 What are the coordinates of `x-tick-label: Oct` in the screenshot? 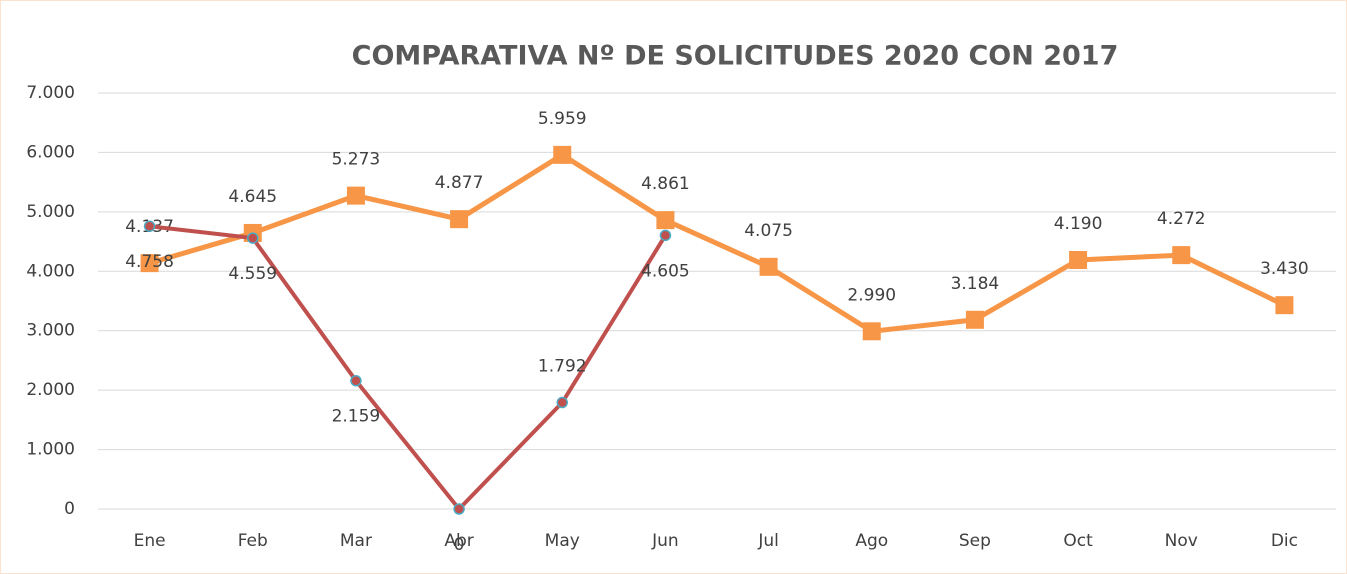 It's located at (1078, 541).